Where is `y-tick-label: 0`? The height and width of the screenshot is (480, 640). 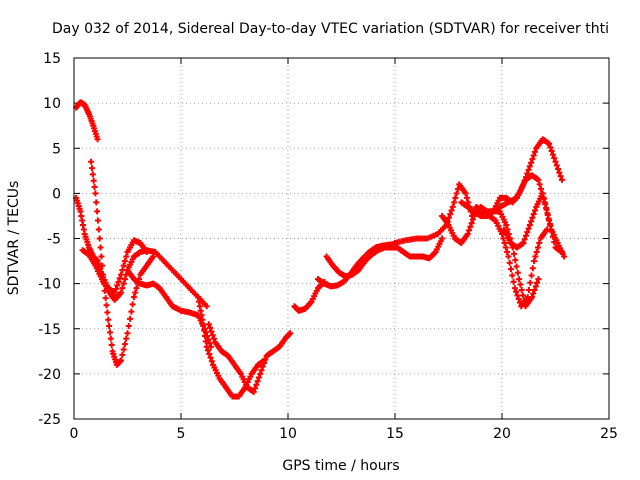
y-tick-label: 0 is located at coordinates (56, 194).